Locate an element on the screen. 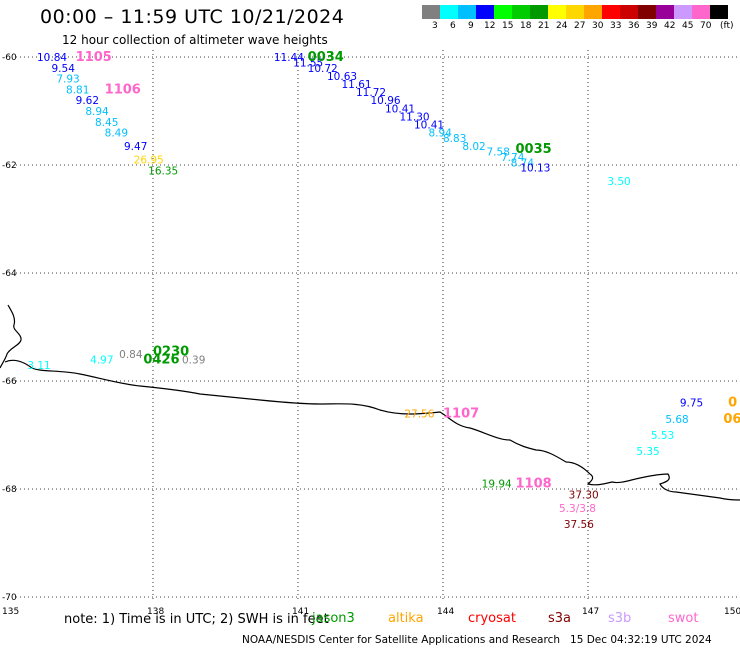 Image resolution: width=740 pixels, height=650 pixels. longitude-label: 147 is located at coordinates (590, 612).